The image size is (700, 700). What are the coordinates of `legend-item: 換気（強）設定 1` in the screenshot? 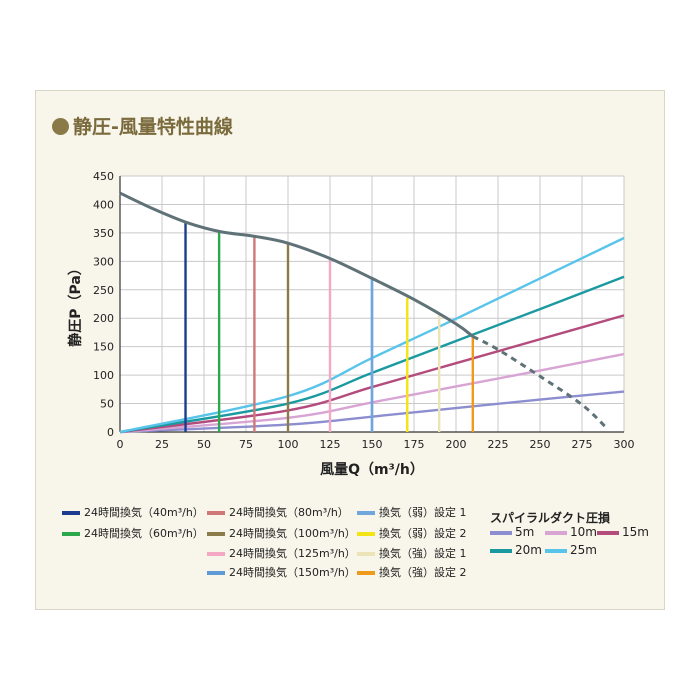 It's located at (412, 553).